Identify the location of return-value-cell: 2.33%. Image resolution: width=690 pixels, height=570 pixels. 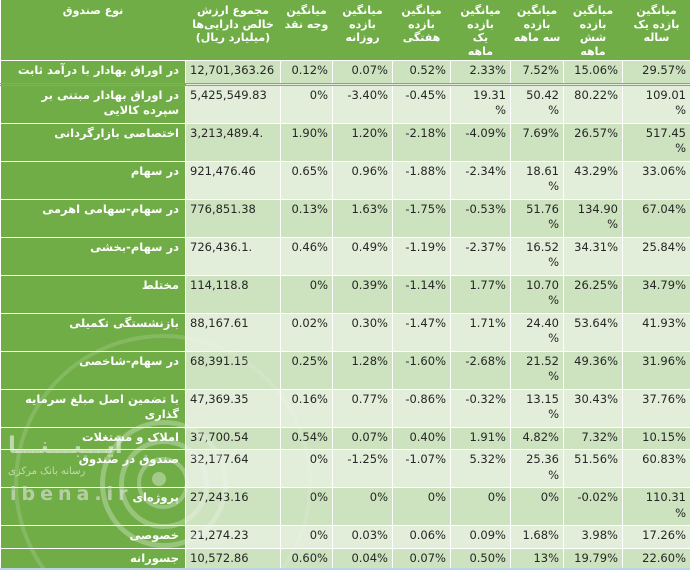
(480, 73).